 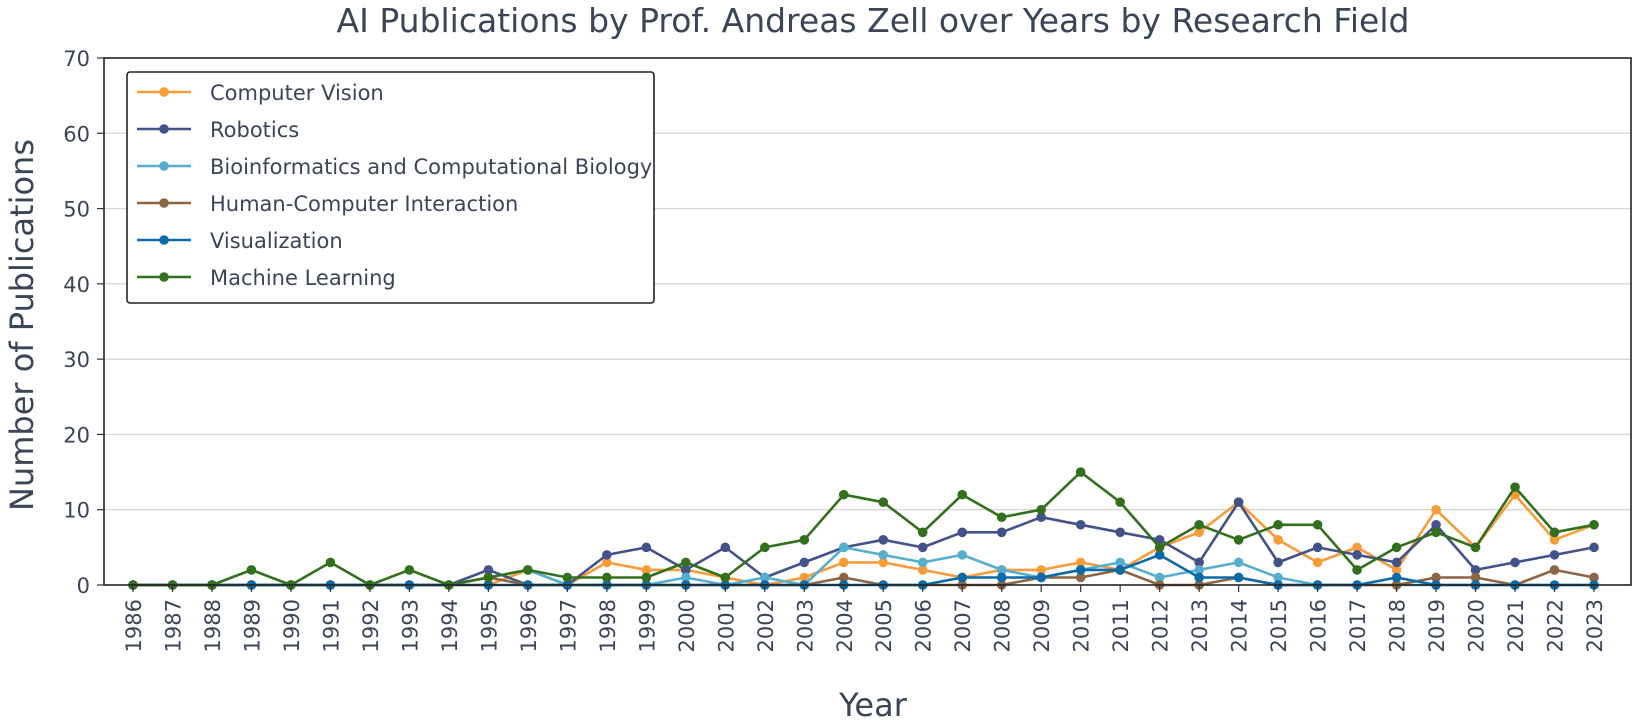 What do you see at coordinates (394, 167) in the screenshot?
I see `legend-entry: Bioinformatics and Computational Biology` at bounding box center [394, 167].